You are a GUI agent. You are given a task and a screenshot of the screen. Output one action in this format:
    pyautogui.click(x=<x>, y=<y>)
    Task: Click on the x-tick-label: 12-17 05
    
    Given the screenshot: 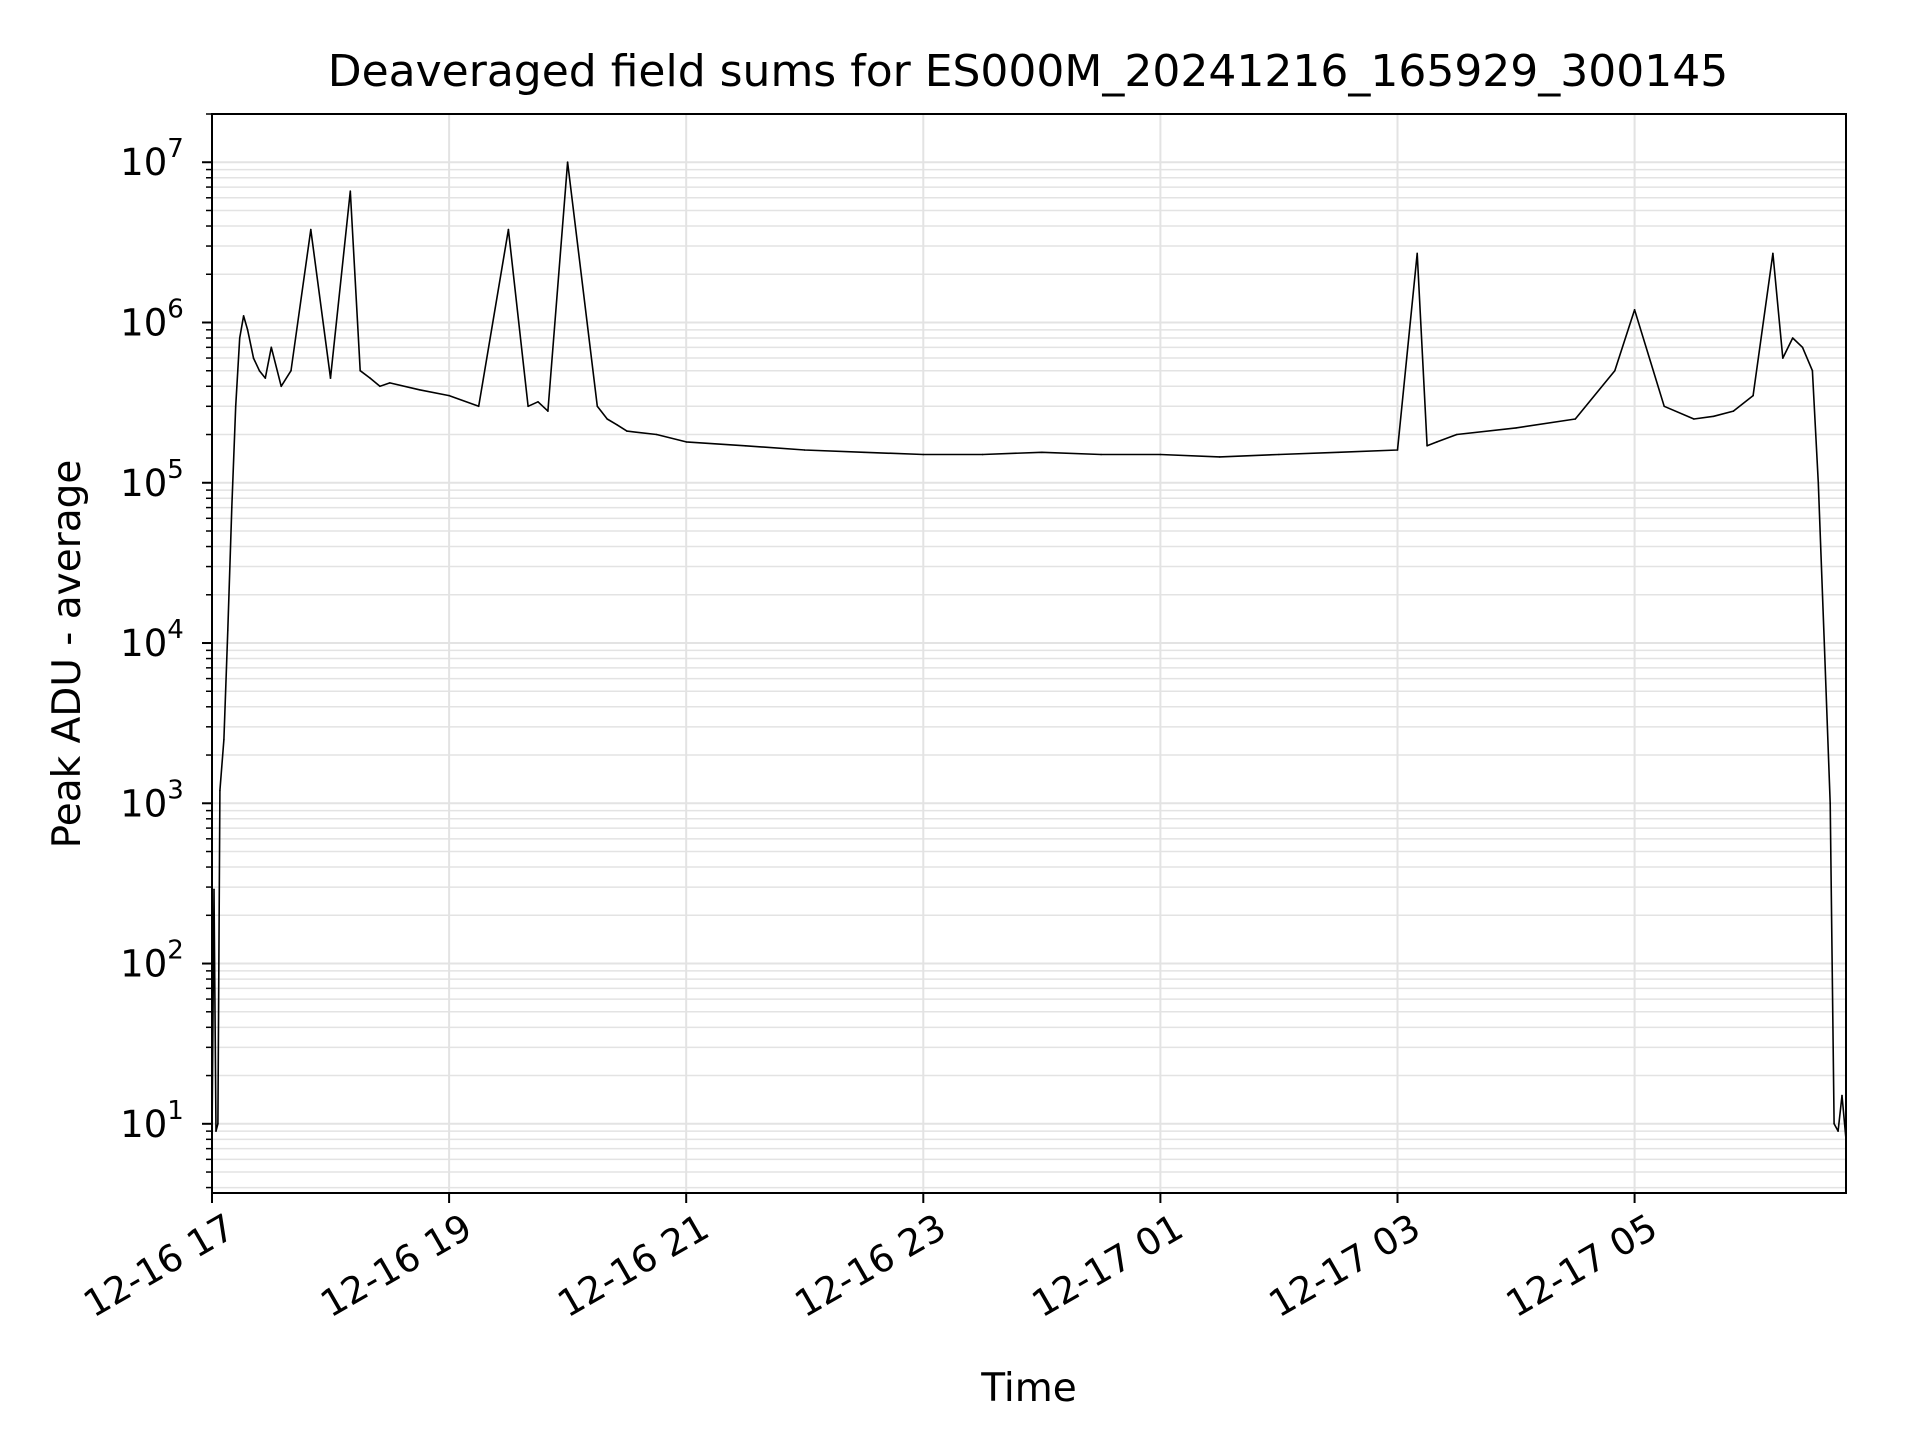 What is the action you would take?
    pyautogui.click(x=1582, y=1266)
    